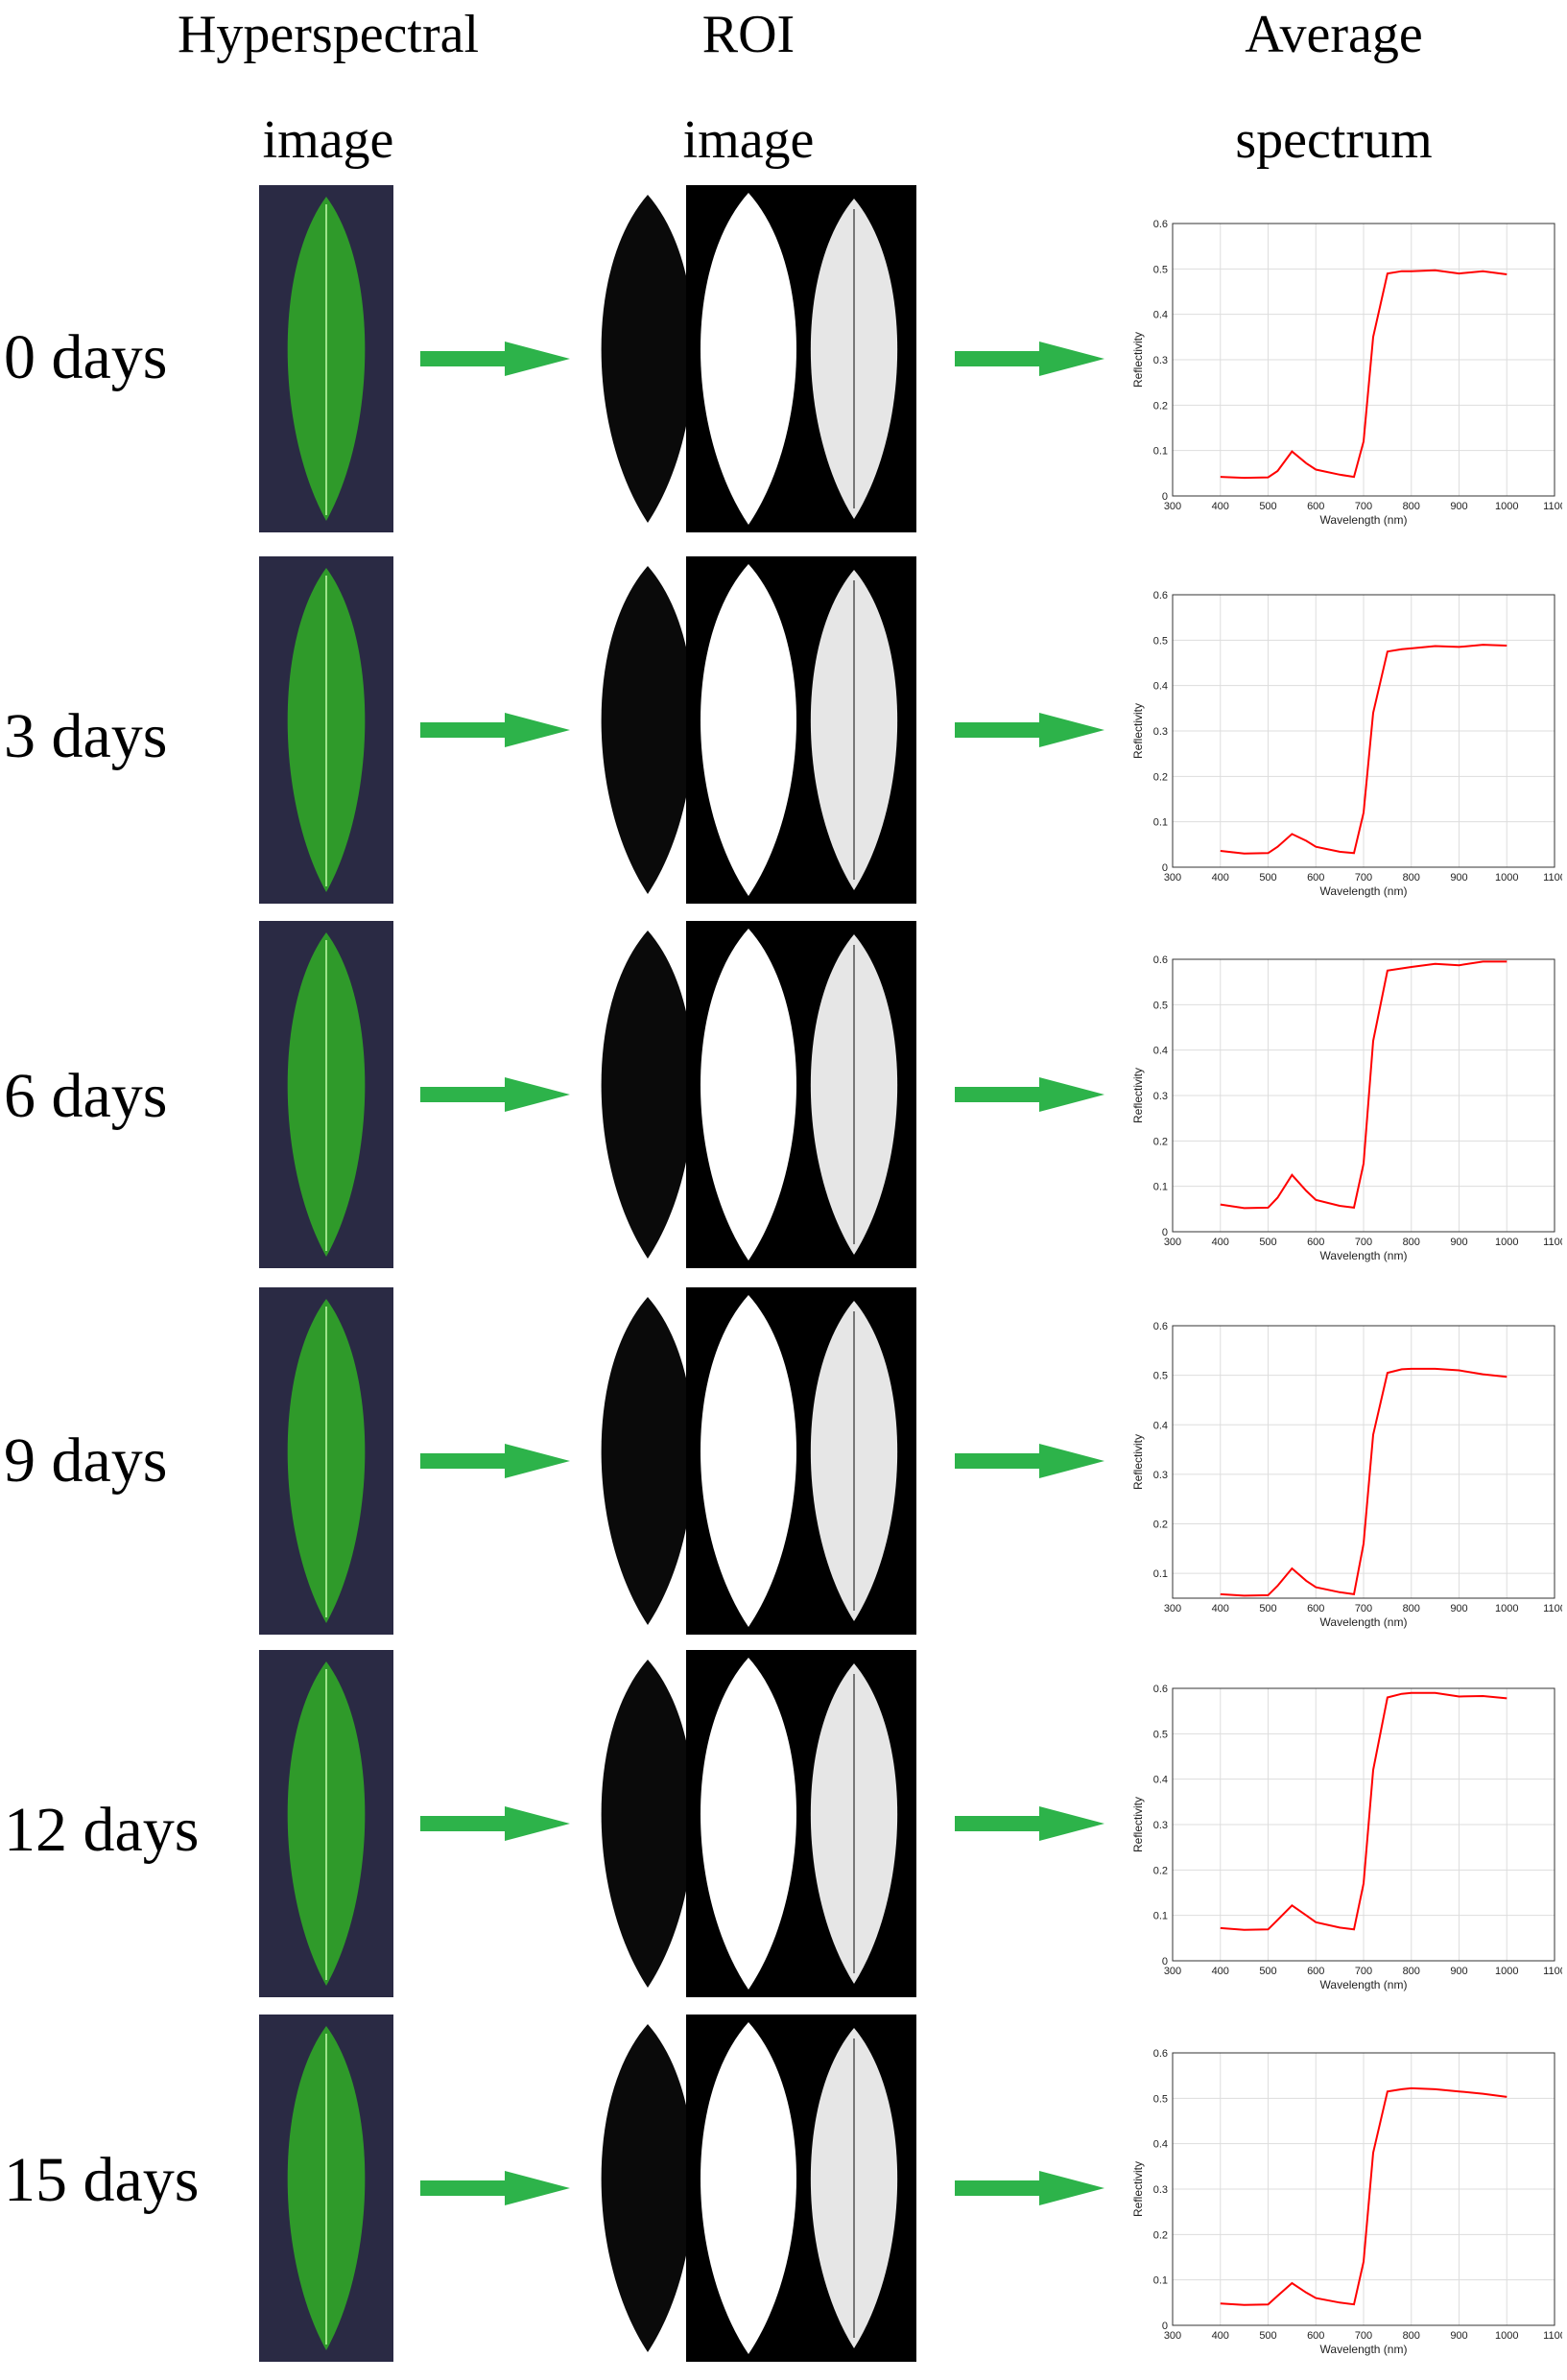 This screenshot has height=2380, width=1567. Describe the element at coordinates (1138, 2189) in the screenshot. I see `y-axis-label: Reflectivity` at that location.